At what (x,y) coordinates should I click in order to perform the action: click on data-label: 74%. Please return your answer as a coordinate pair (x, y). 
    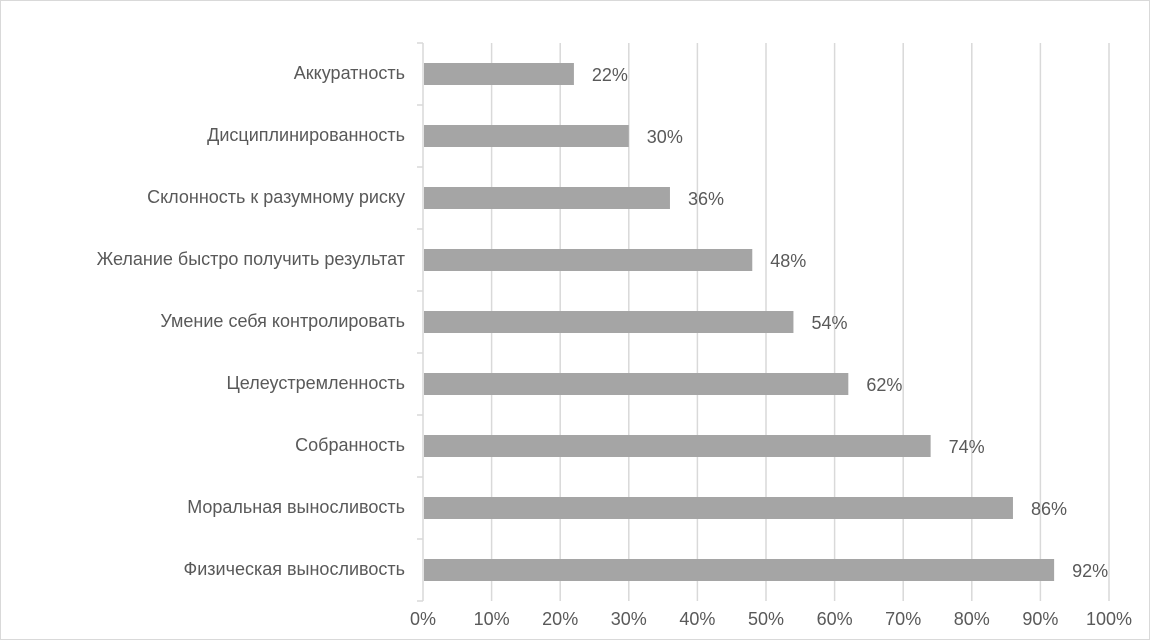
    Looking at the image, I should click on (967, 447).